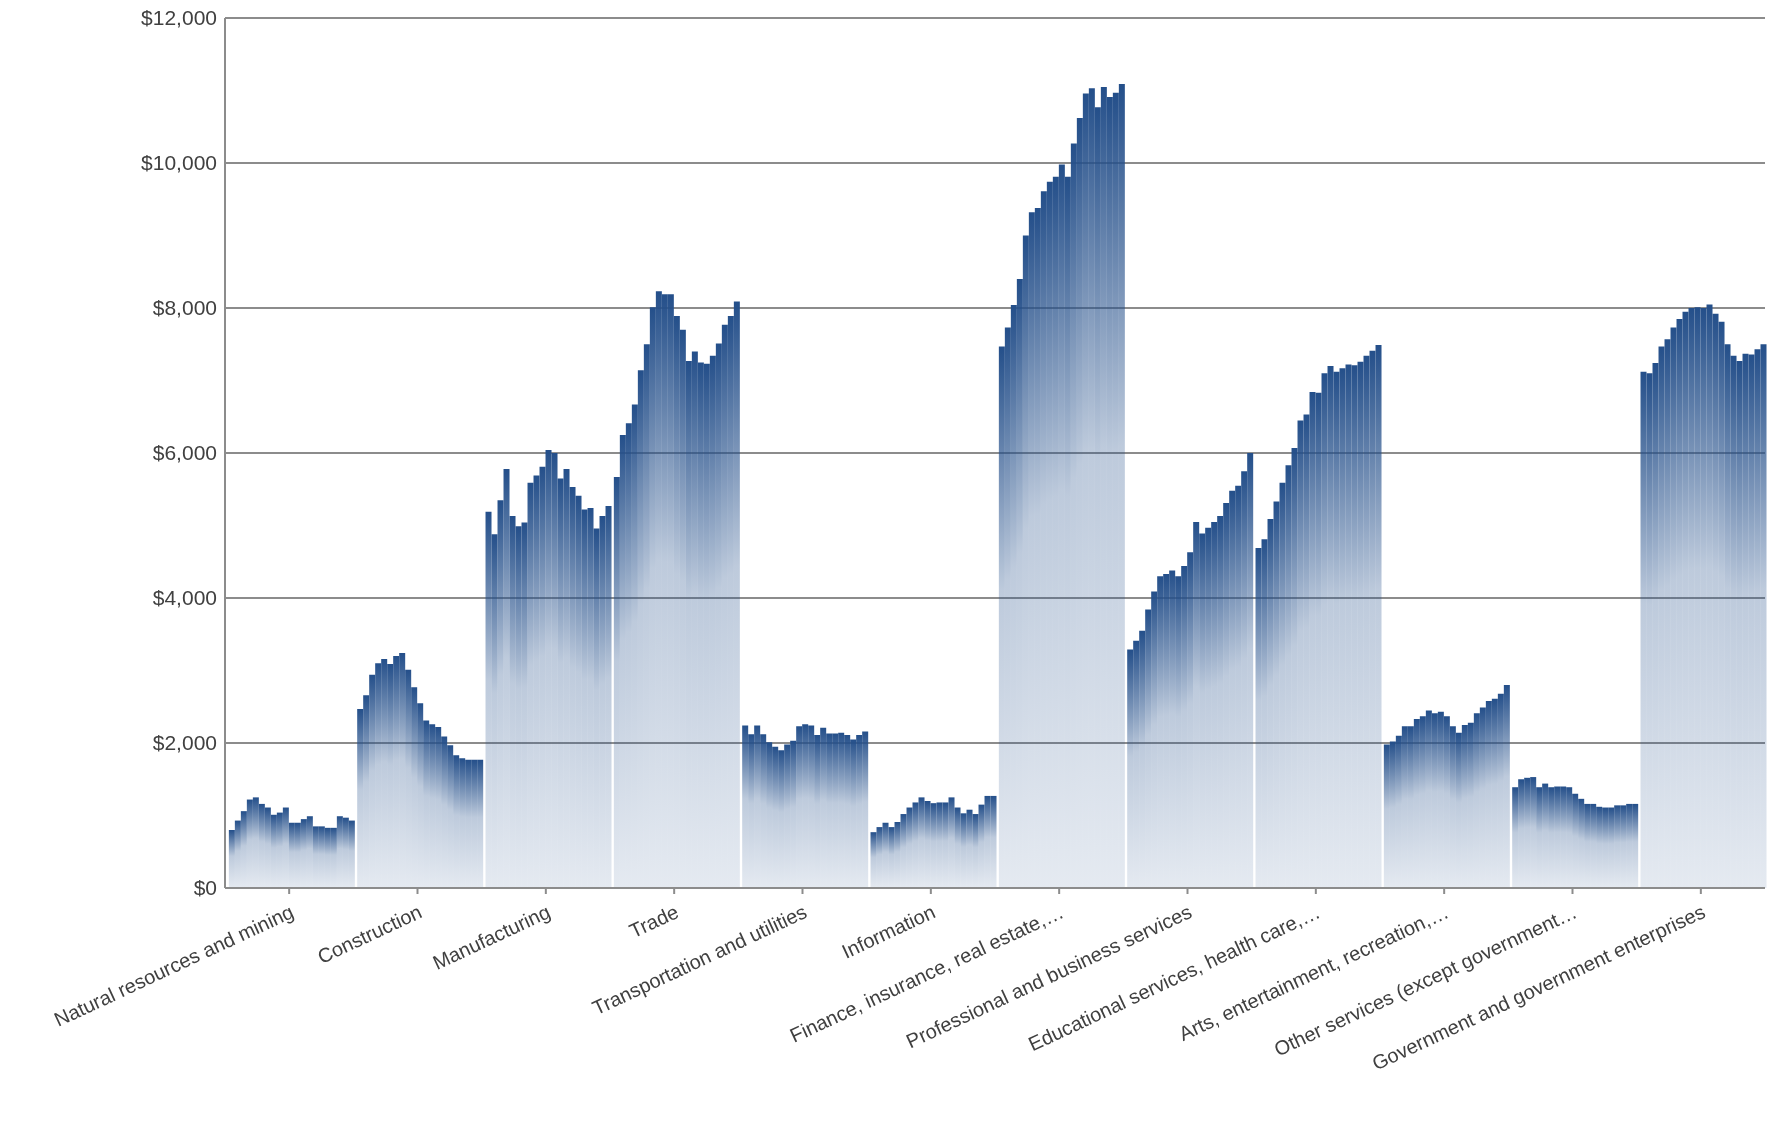  Describe the element at coordinates (184, 598) in the screenshot. I see `y-tick-label: $4,000` at that location.